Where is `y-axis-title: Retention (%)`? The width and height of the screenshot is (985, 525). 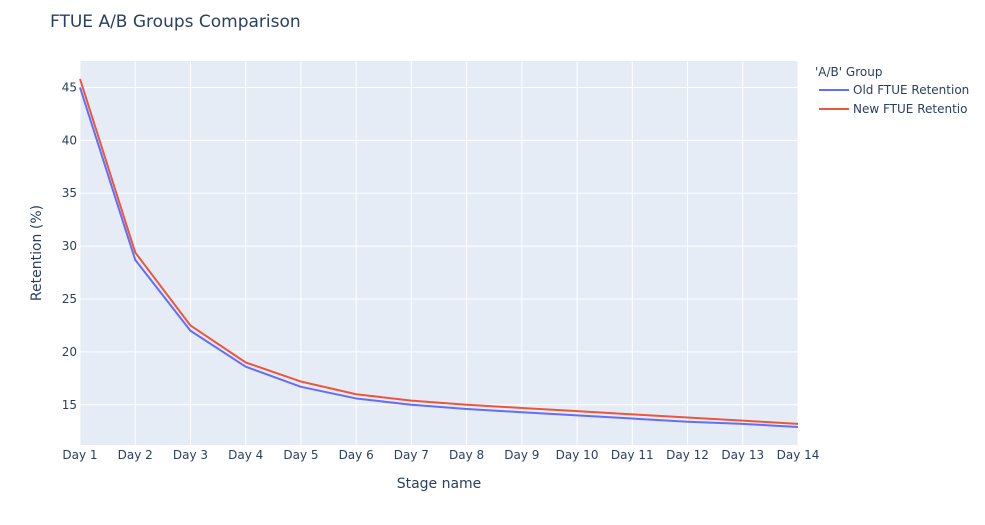 y-axis-title: Retention (%) is located at coordinates (37, 253).